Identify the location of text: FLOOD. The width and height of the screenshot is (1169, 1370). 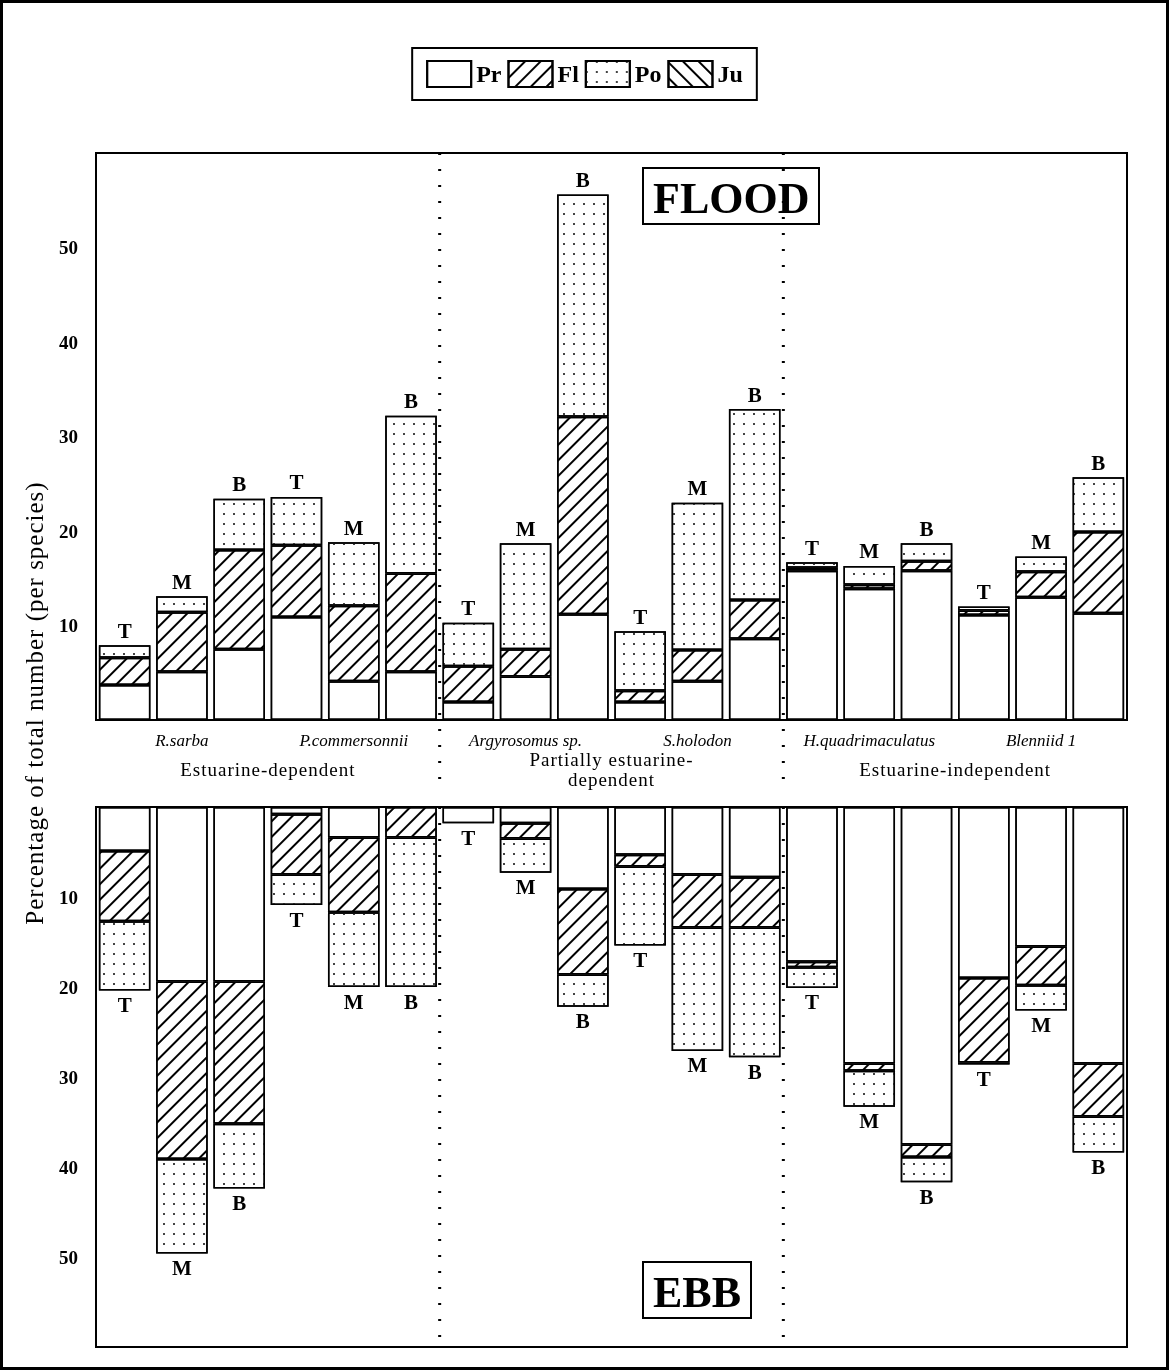
(731, 198).